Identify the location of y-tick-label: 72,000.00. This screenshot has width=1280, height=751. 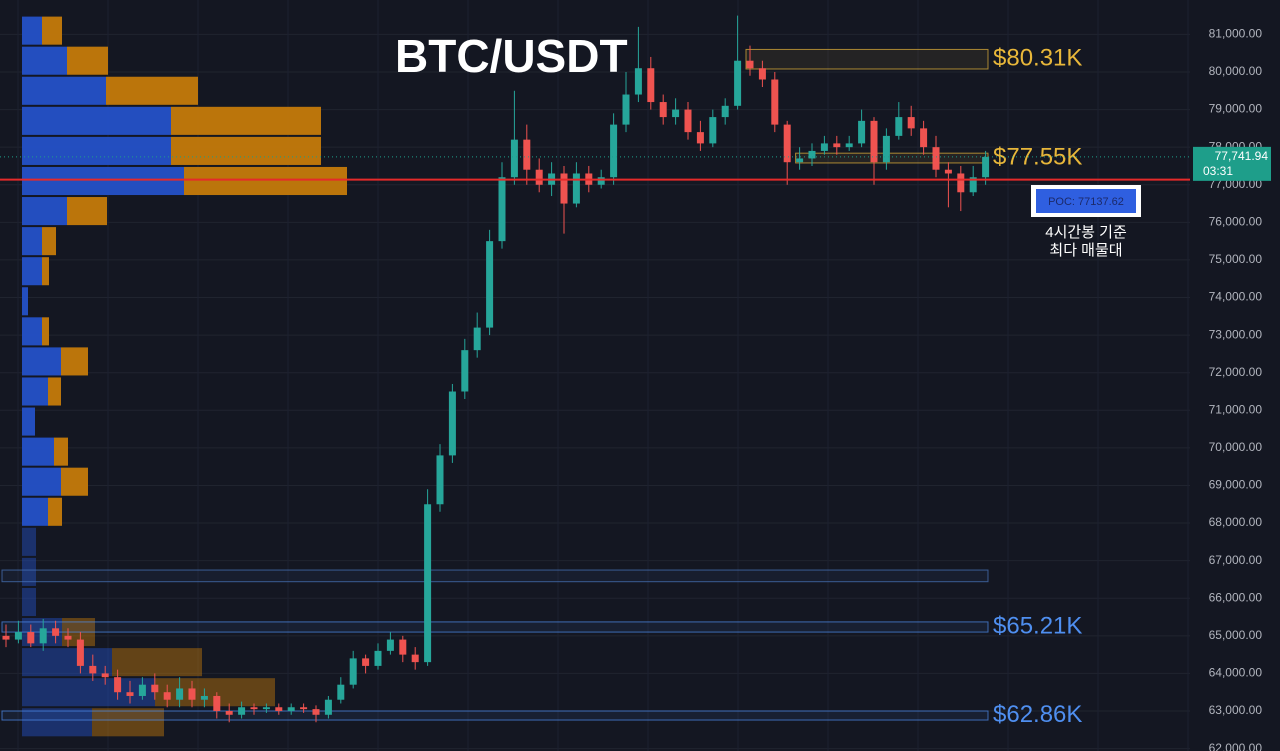
(1236, 372).